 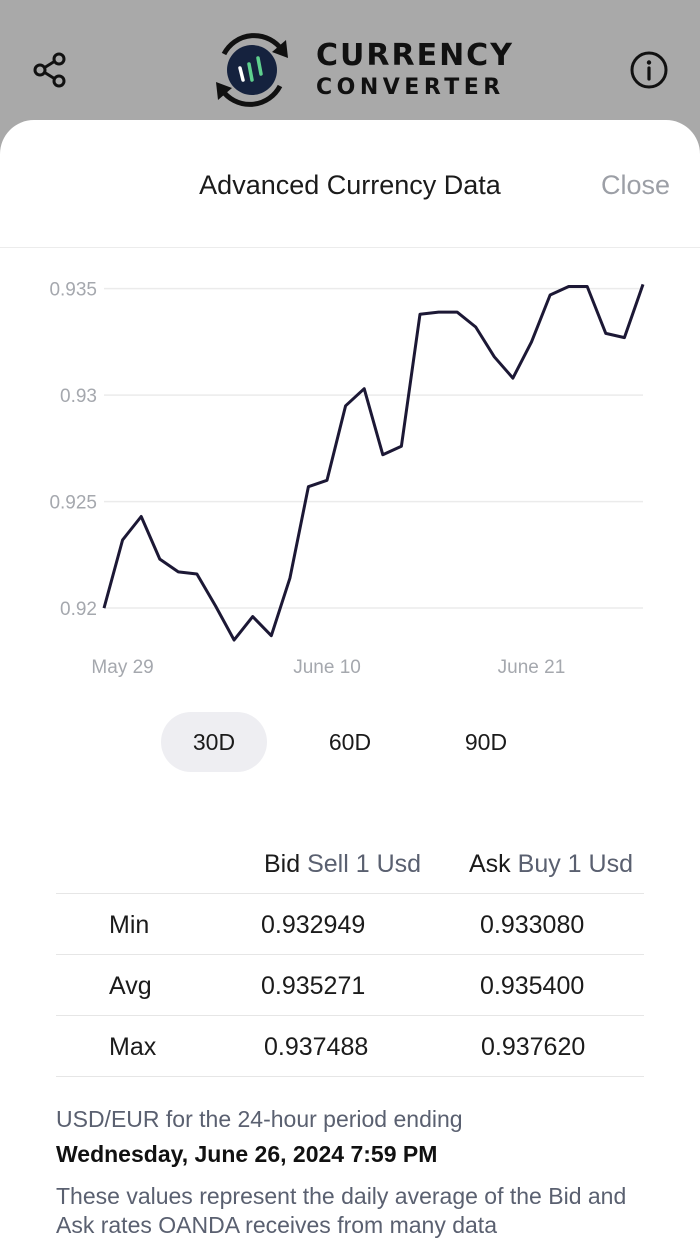 What do you see at coordinates (575, 864) in the screenshot?
I see `ask-sublabel: Buy 1 Usd` at bounding box center [575, 864].